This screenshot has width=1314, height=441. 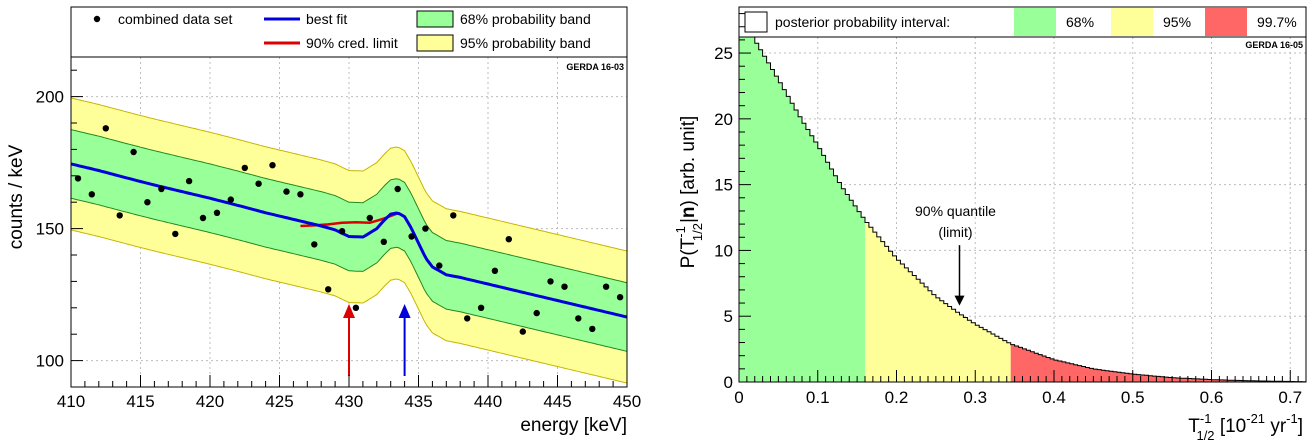 What do you see at coordinates (955, 232) in the screenshot?
I see `annotation-line-2: (limit)` at bounding box center [955, 232].